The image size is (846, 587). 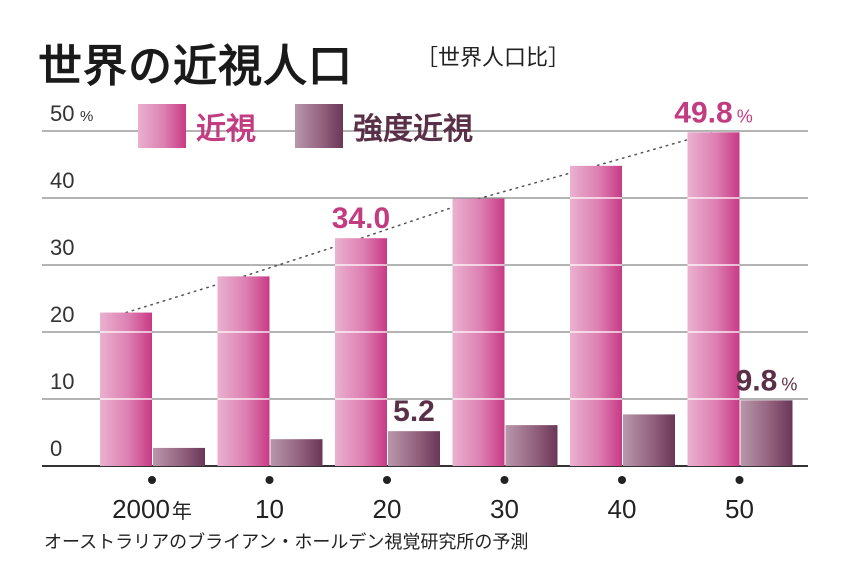 I want to click on y-tick-label: 20, so click(x=62, y=314).